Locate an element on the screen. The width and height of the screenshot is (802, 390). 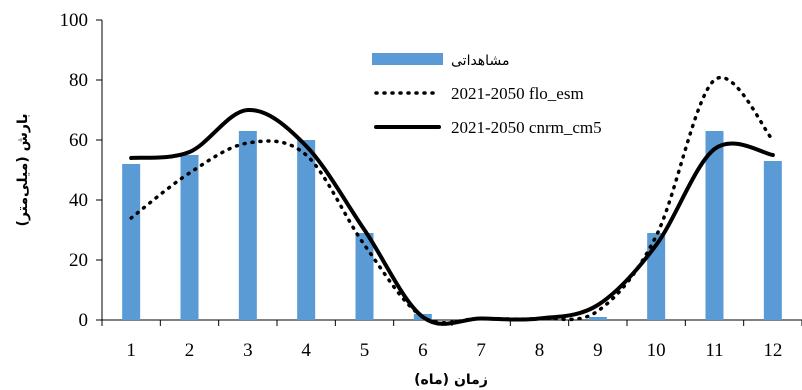
x-tick-label: 9 is located at coordinates (598, 350).